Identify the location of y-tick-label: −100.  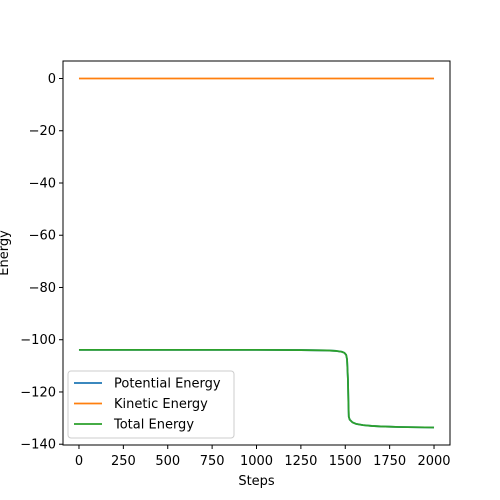
(38, 340).